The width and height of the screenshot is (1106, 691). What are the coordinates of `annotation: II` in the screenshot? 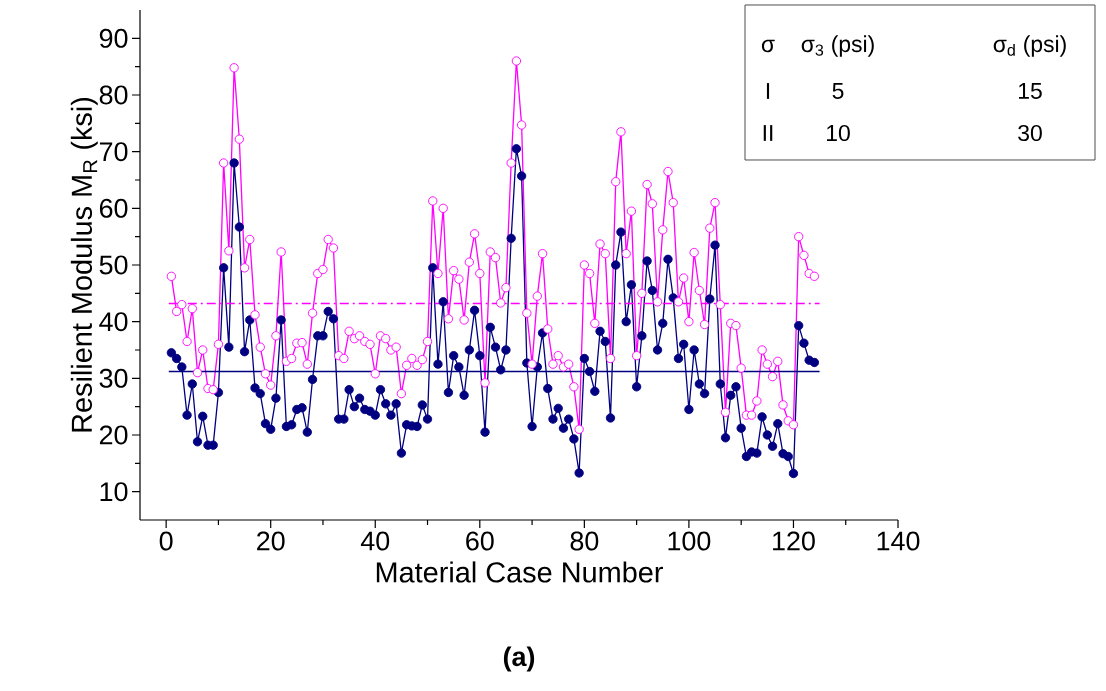 It's located at (768, 133).